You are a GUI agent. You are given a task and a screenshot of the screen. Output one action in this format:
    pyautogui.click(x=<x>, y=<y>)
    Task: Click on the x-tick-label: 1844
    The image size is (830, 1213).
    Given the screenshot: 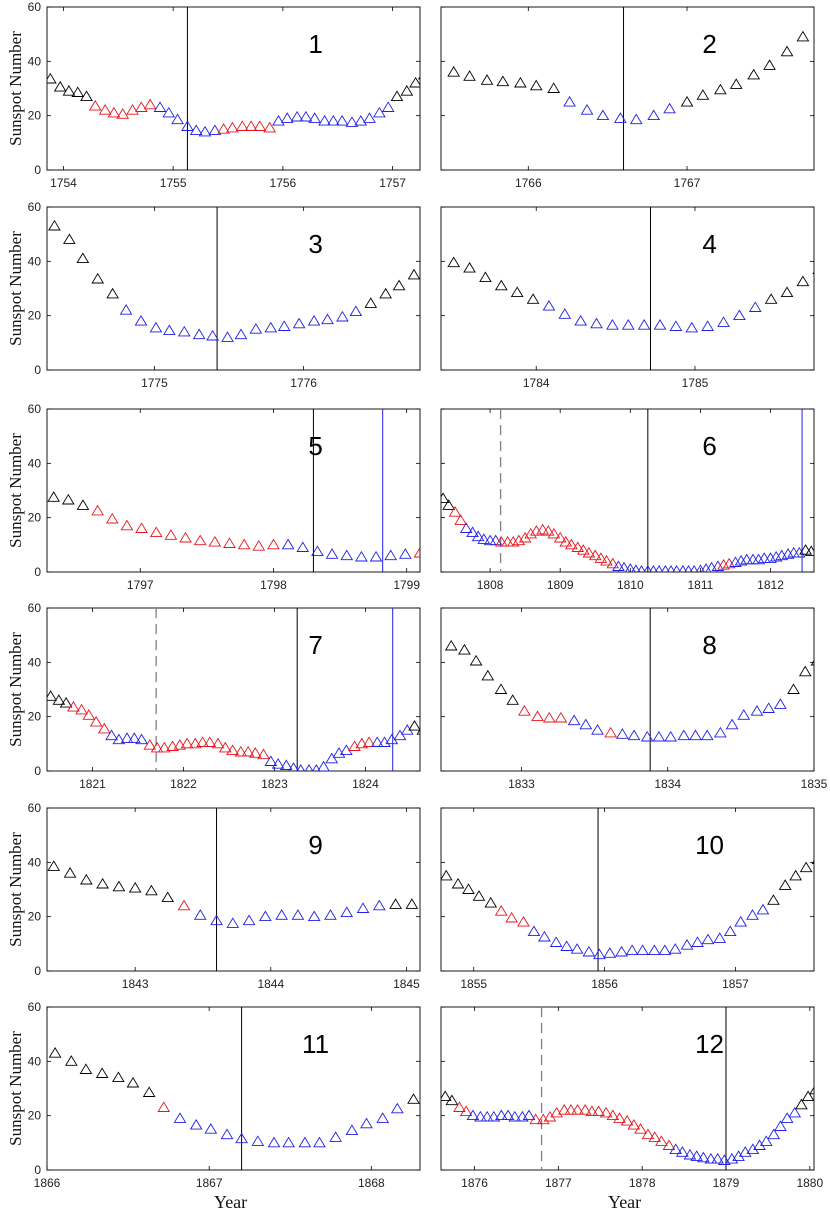 What is the action you would take?
    pyautogui.click(x=270, y=984)
    